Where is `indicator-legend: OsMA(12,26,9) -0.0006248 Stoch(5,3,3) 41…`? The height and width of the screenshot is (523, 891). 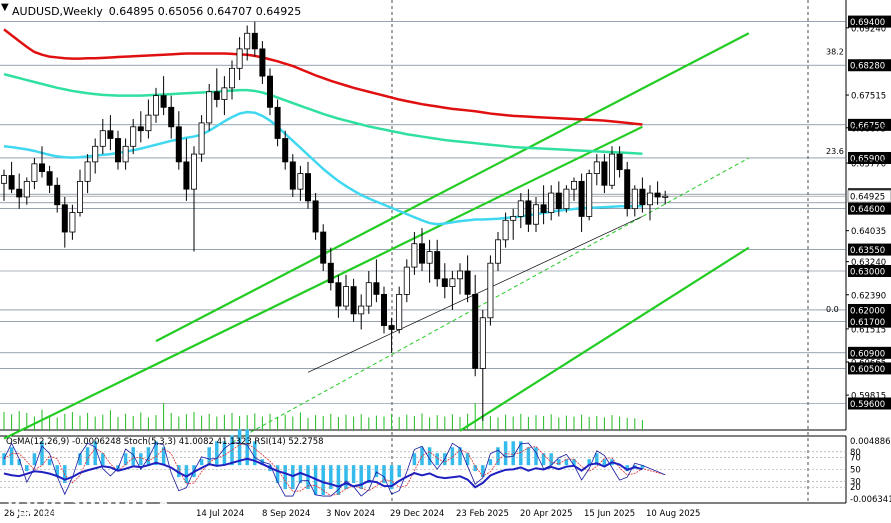 indicator-legend: OsMA(12,26,9) -0.0006248 Stoch(5,3,3) 41… is located at coordinates (165, 442).